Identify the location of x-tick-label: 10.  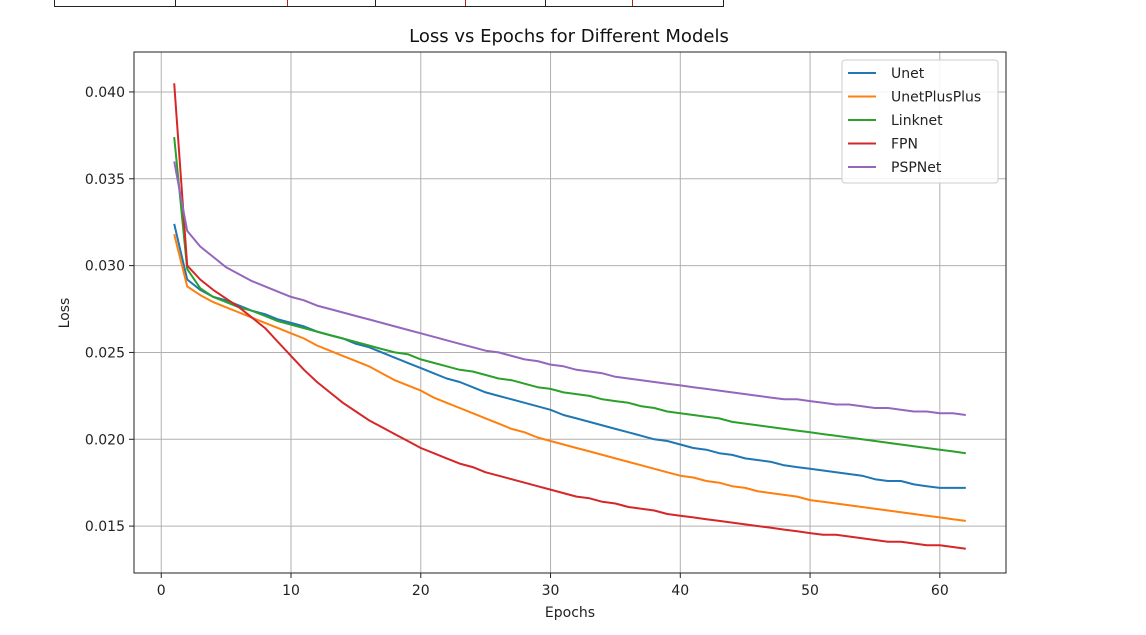
(291, 591).